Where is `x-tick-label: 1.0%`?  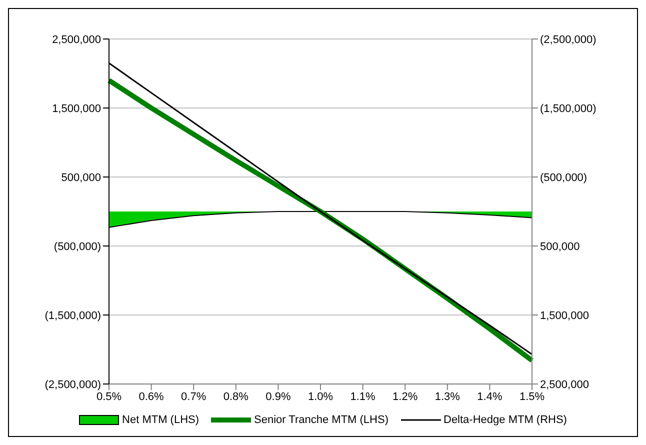
x-tick-label: 1.0% is located at coordinates (321, 396).